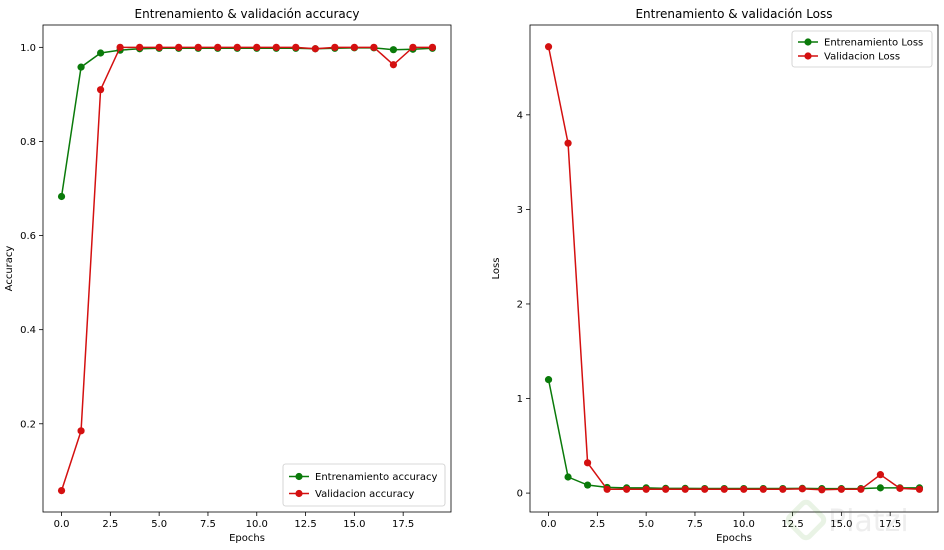  Describe the element at coordinates (110, 524) in the screenshot. I see `x-tick-label: 2.5` at that location.